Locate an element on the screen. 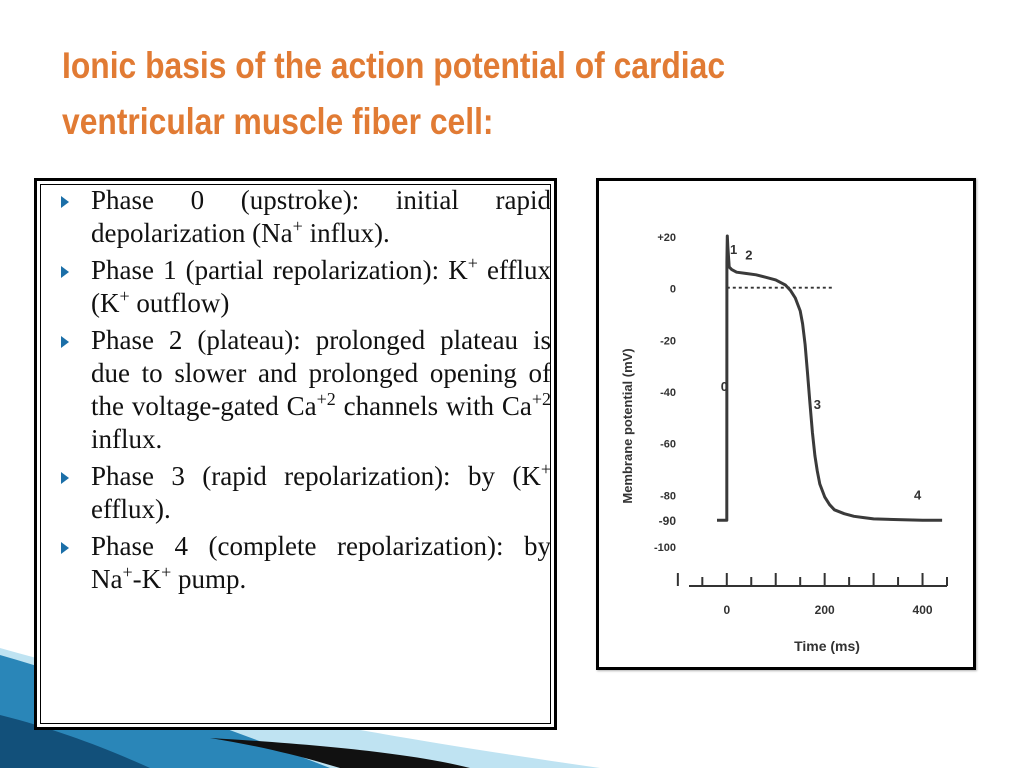 This screenshot has height=768, width=1024. chart-axes: +20 0 -20 -40 -60 -80 -90 -100 0 200 400 is located at coordinates (801, 424).